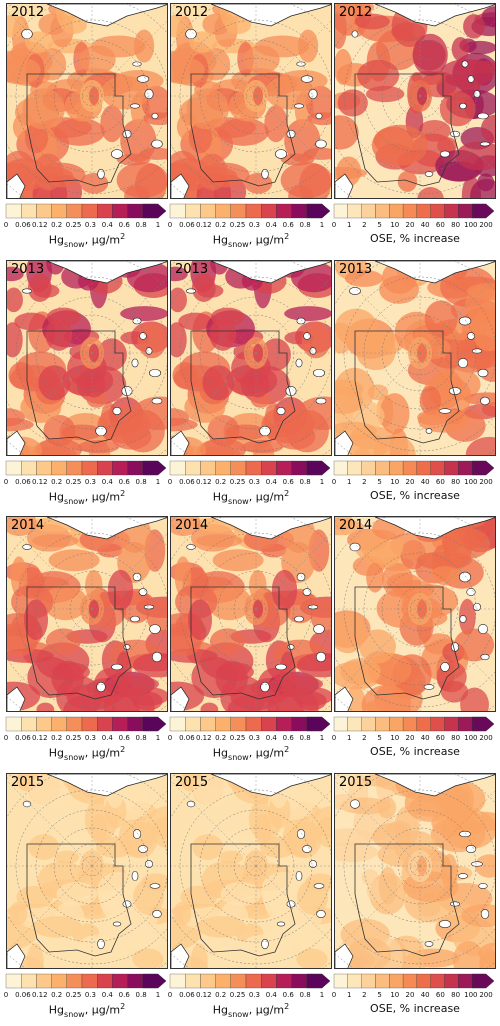 The width and height of the screenshot is (500, 1026). Describe the element at coordinates (288, 995) in the screenshot. I see `colorbar-tick-label: 0.6` at that location.